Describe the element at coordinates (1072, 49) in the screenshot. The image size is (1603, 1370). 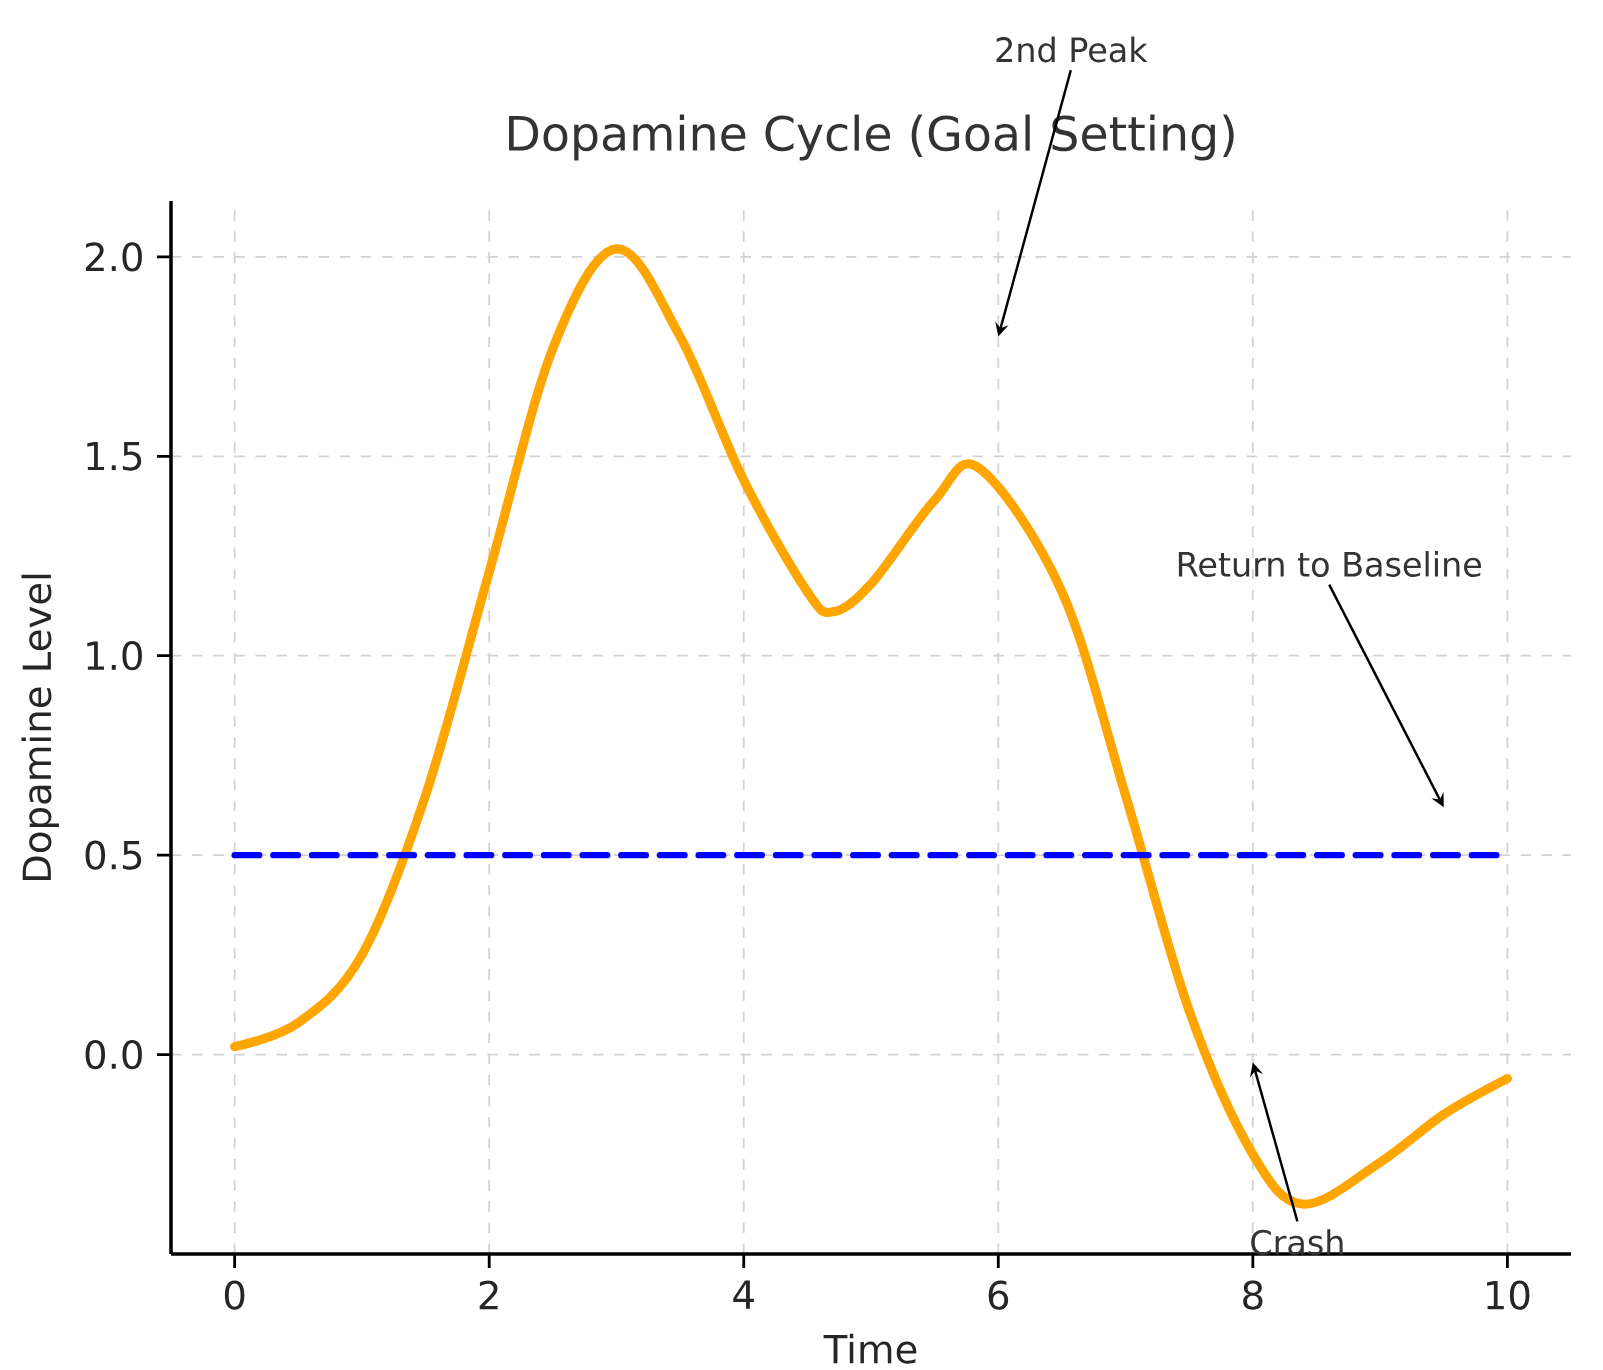
I see `text: 2nd Peak` at that location.